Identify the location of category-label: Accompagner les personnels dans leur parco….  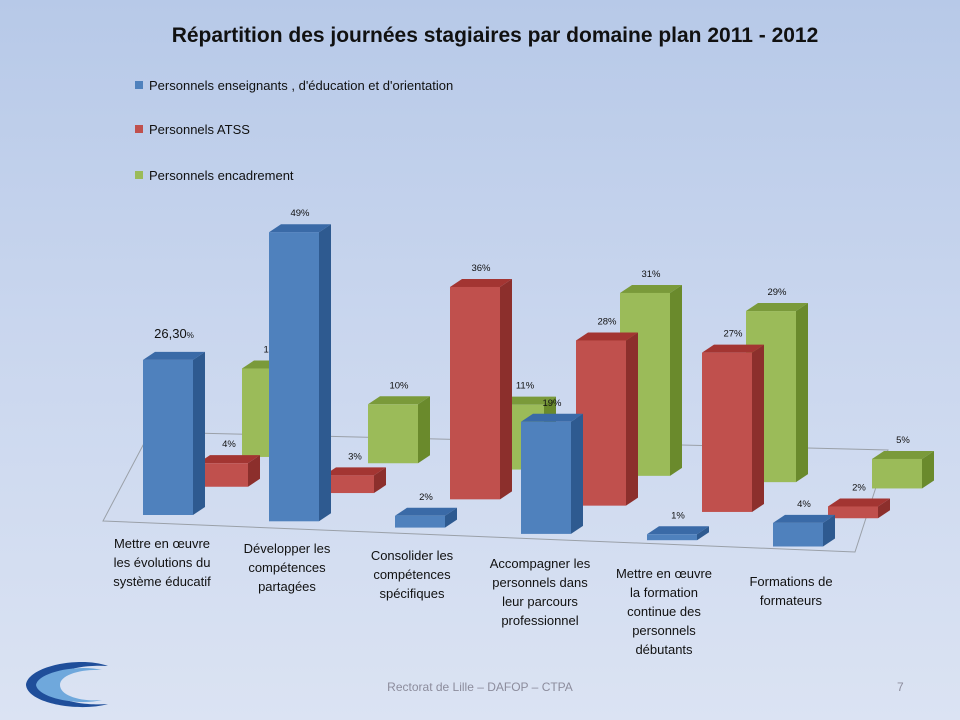
(540, 592).